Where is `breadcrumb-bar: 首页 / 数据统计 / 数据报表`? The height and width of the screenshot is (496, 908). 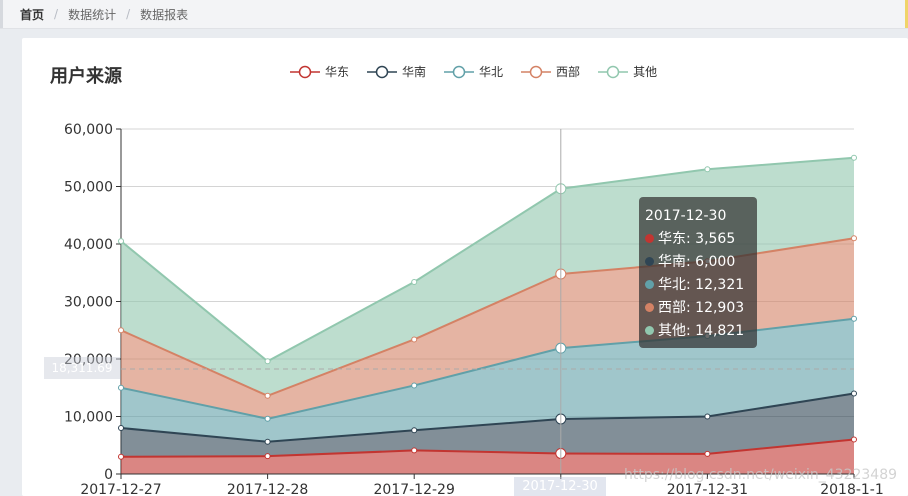
breadcrumb-bar: 首页 / 数据统计 / 数据报表 is located at coordinates (454, 14).